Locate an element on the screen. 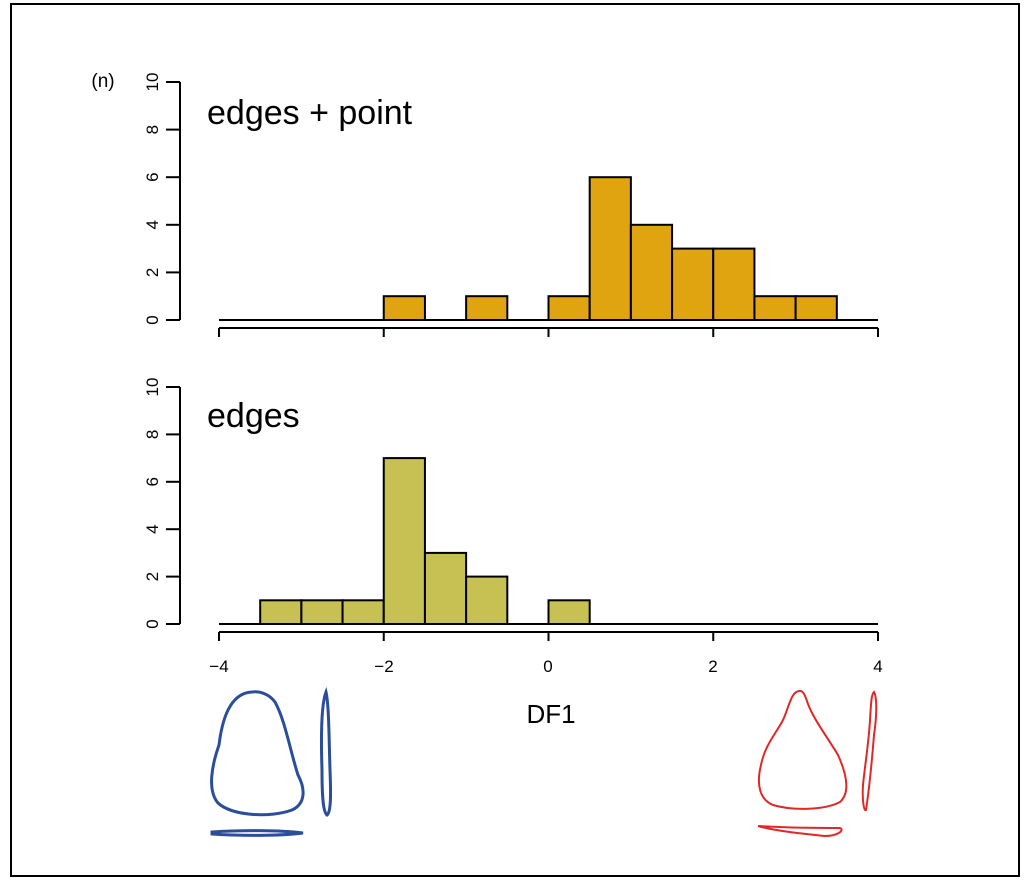 This screenshot has height=882, width=1032. bottom-y-tick-label: 4 is located at coordinates (152, 528).